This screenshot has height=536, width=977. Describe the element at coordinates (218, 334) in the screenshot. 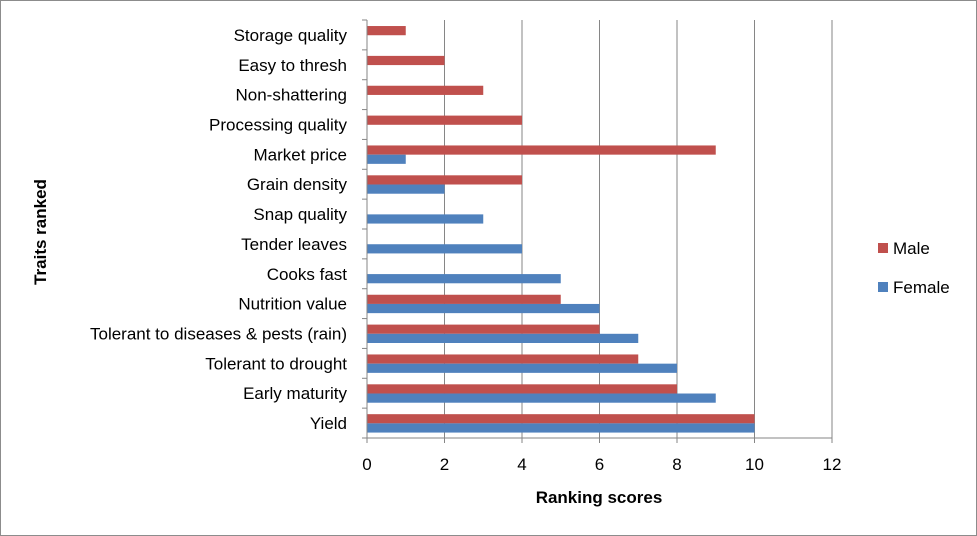

I see `y-tick-label: Tolerant to diseases & pests (rain)` at that location.